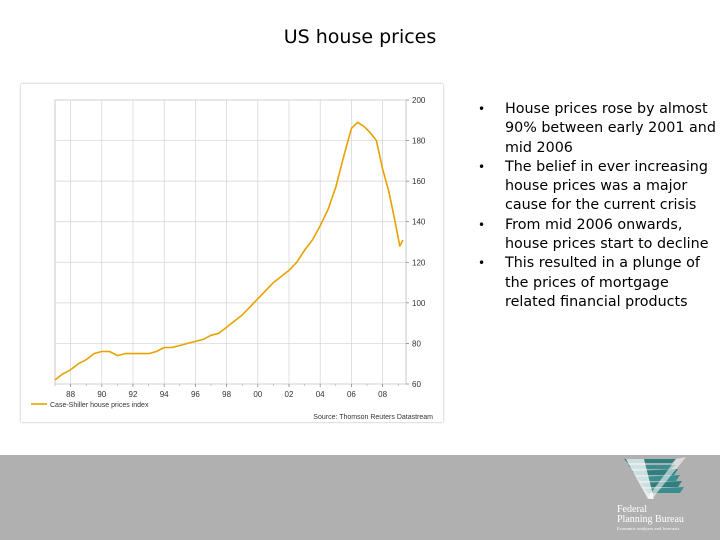 Image resolution: width=720 pixels, height=540 pixels. What do you see at coordinates (416, 343) in the screenshot?
I see `y-tick-label: 80` at bounding box center [416, 343].